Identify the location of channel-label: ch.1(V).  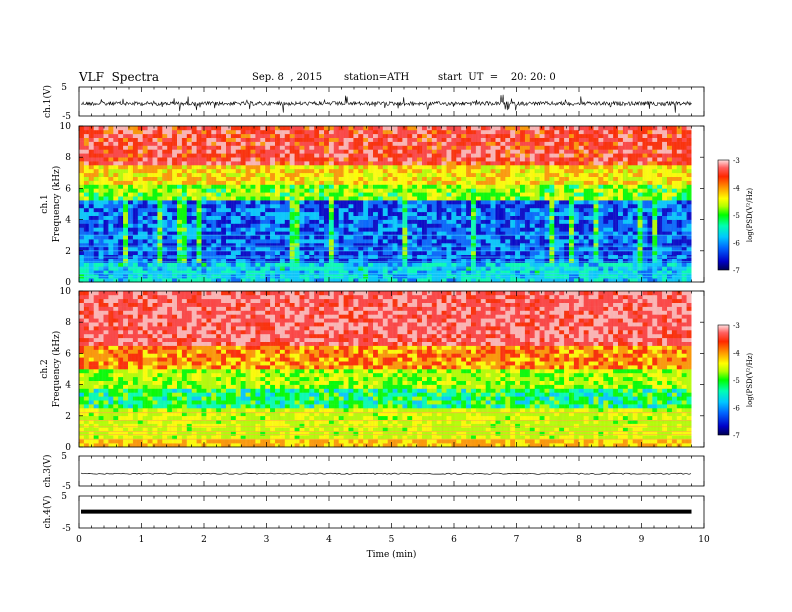
(47, 101).